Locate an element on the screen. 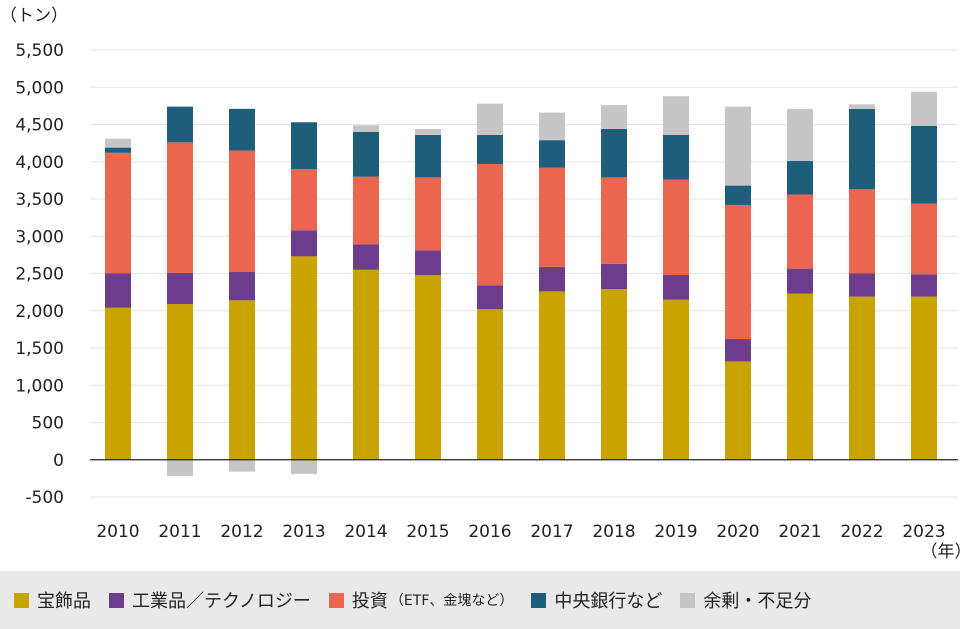  x-tick-label: 2016 is located at coordinates (489, 532).